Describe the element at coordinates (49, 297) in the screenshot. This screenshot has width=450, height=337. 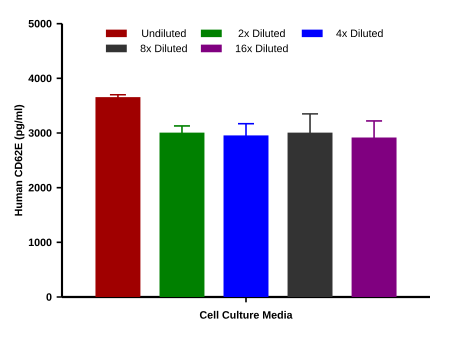
I see `y-tick-label: 0` at that location.